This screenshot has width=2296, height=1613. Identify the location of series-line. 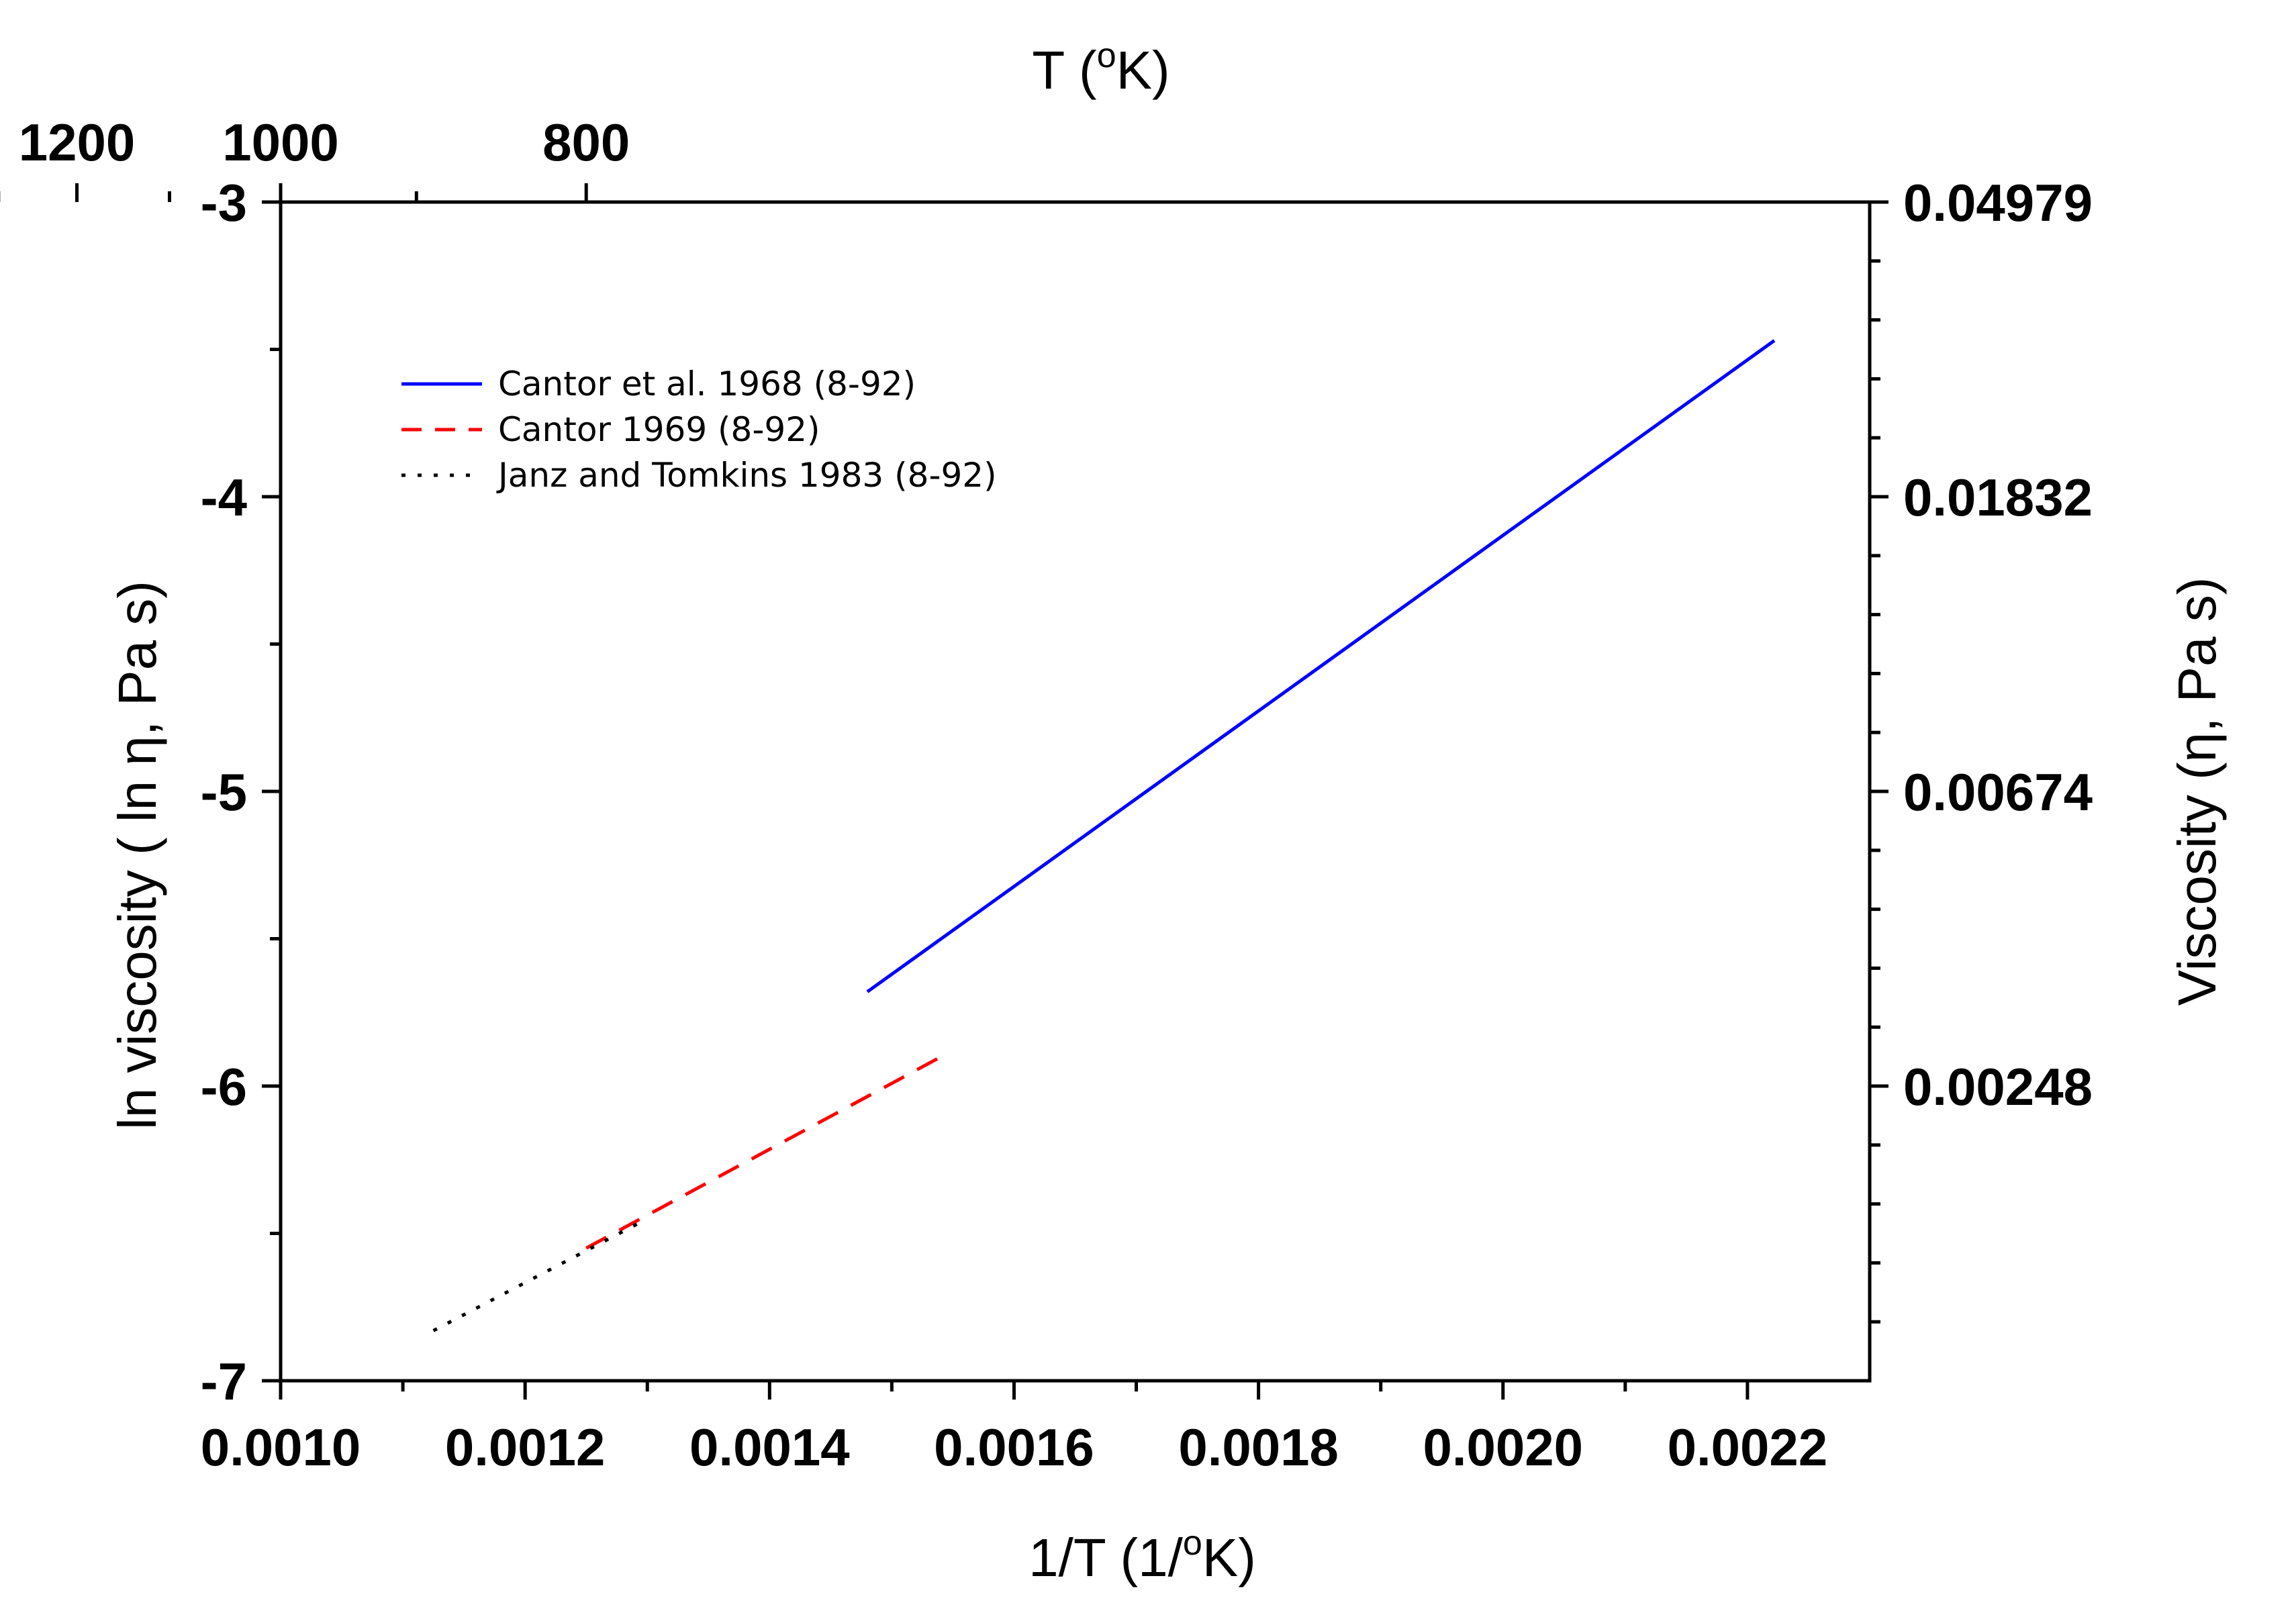
(767, 1151).